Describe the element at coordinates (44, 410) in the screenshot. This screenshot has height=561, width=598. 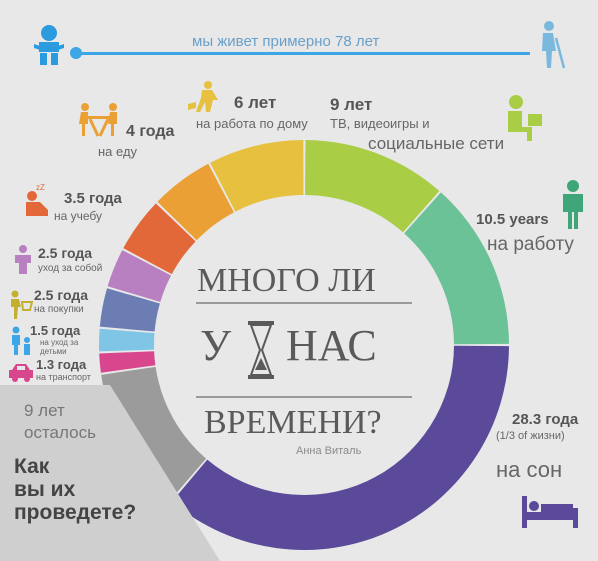
I see `remaining-amount: 9 лет` at that location.